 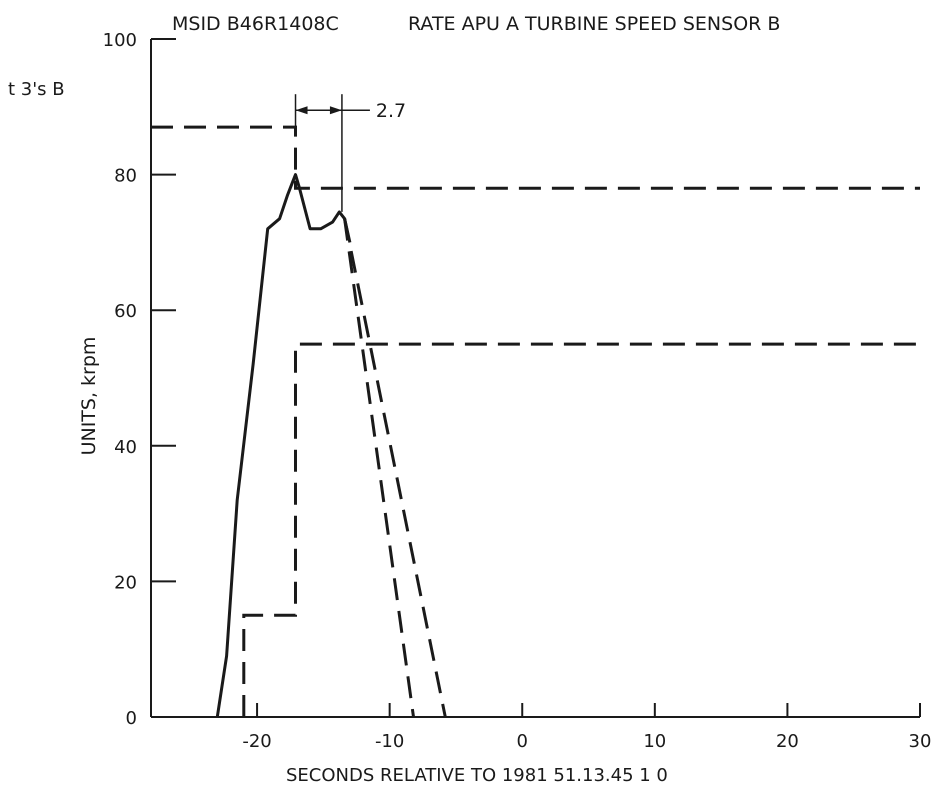 I want to click on y-tick-label: 80, so click(x=125, y=176).